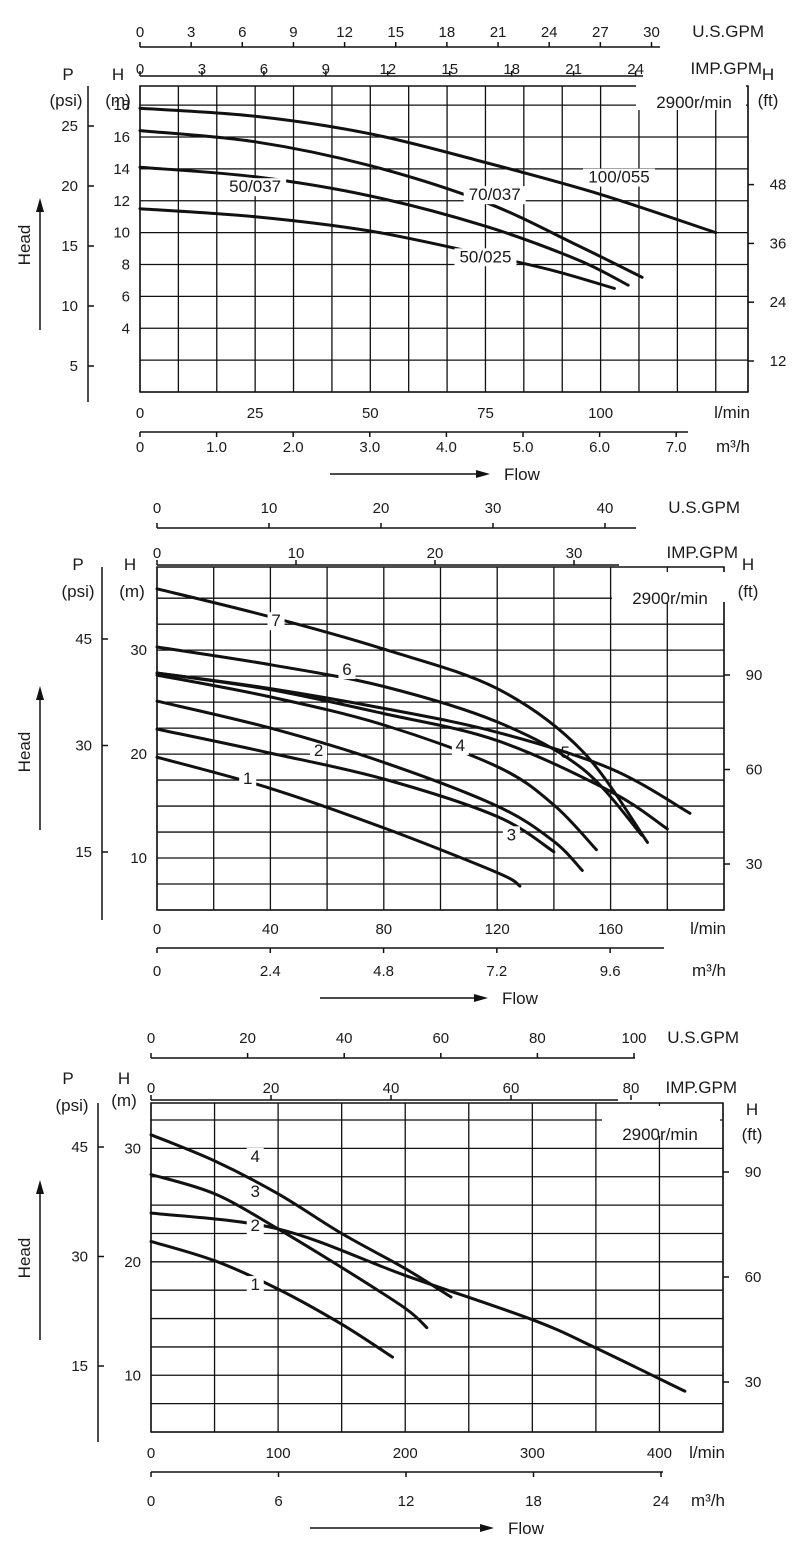 The height and width of the screenshot is (1554, 800). Describe the element at coordinates (537, 1038) in the screenshot. I see `us-gpm-tick-label: 80` at that location.